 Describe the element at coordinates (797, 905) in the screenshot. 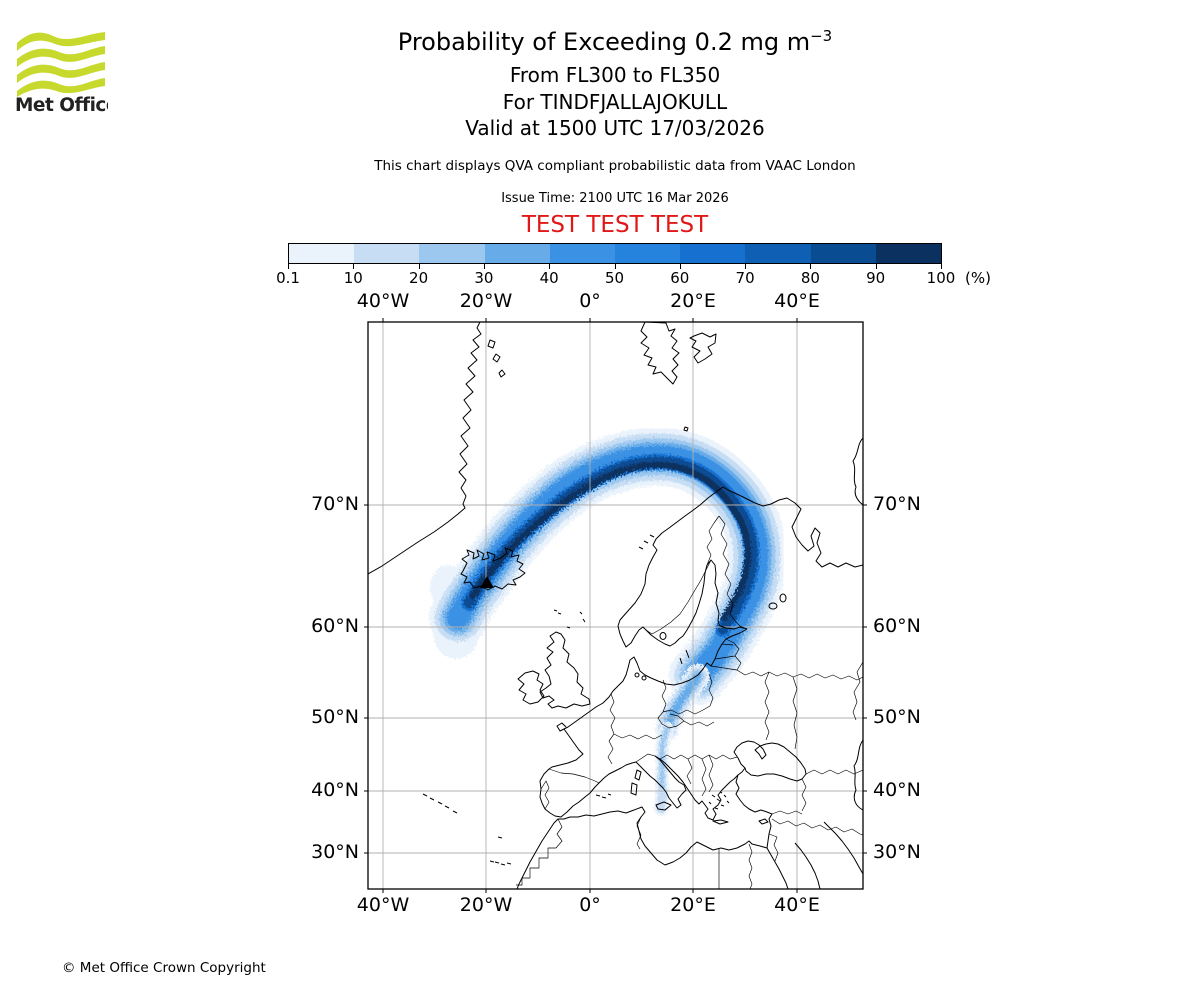

I see `bottom-axis-label-40°E: 40°E` at that location.